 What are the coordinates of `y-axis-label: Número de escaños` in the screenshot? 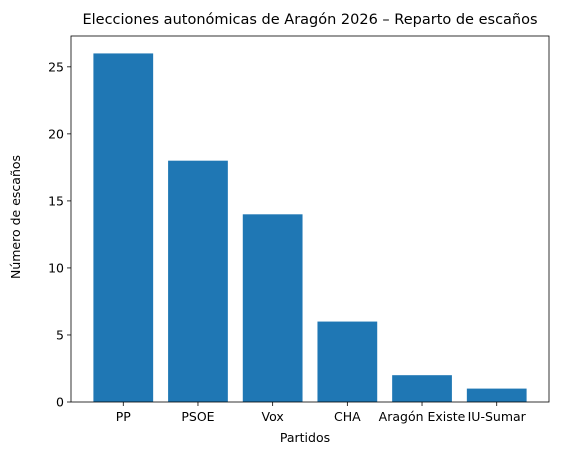 It's located at (15, 217).